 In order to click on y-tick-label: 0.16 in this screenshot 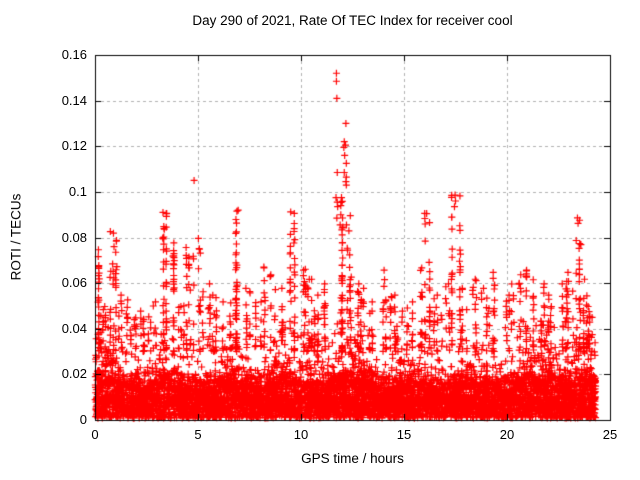, I will do `click(74, 54)`.